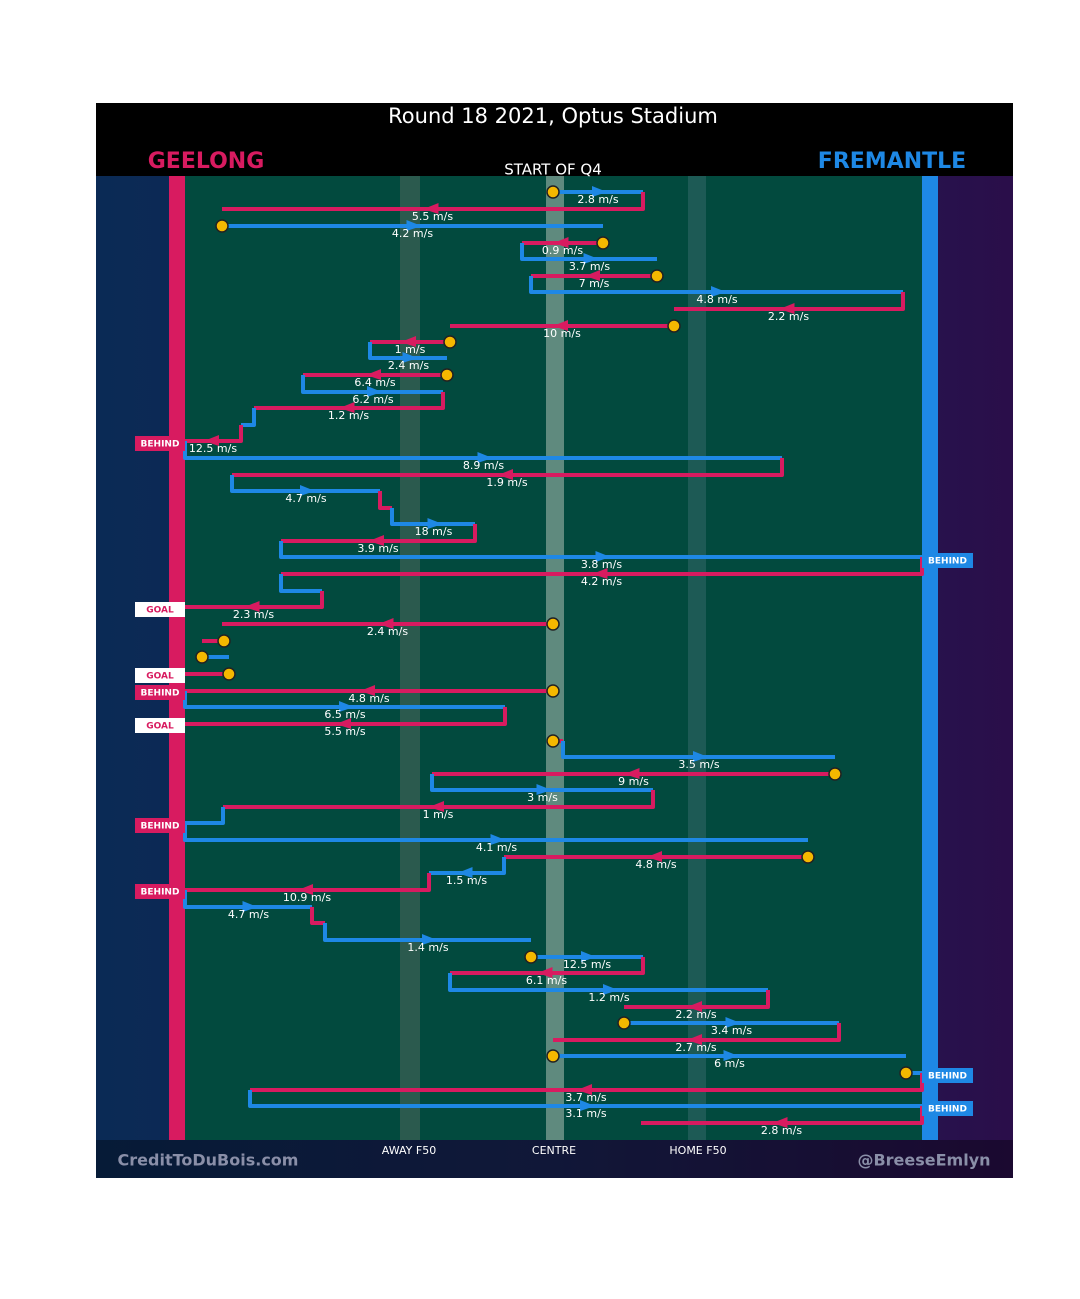 This screenshot has height=1299, width=1080. I want to click on speed-label: 10.9 m/s, so click(307, 897).